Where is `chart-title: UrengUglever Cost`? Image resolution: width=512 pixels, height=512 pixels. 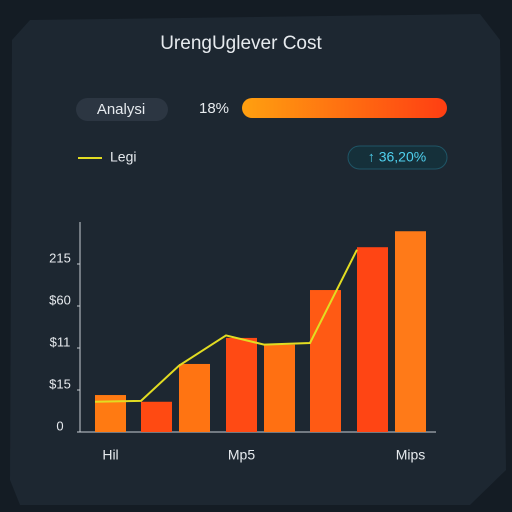
chart-title: UrengUglever Cost is located at coordinates (241, 43).